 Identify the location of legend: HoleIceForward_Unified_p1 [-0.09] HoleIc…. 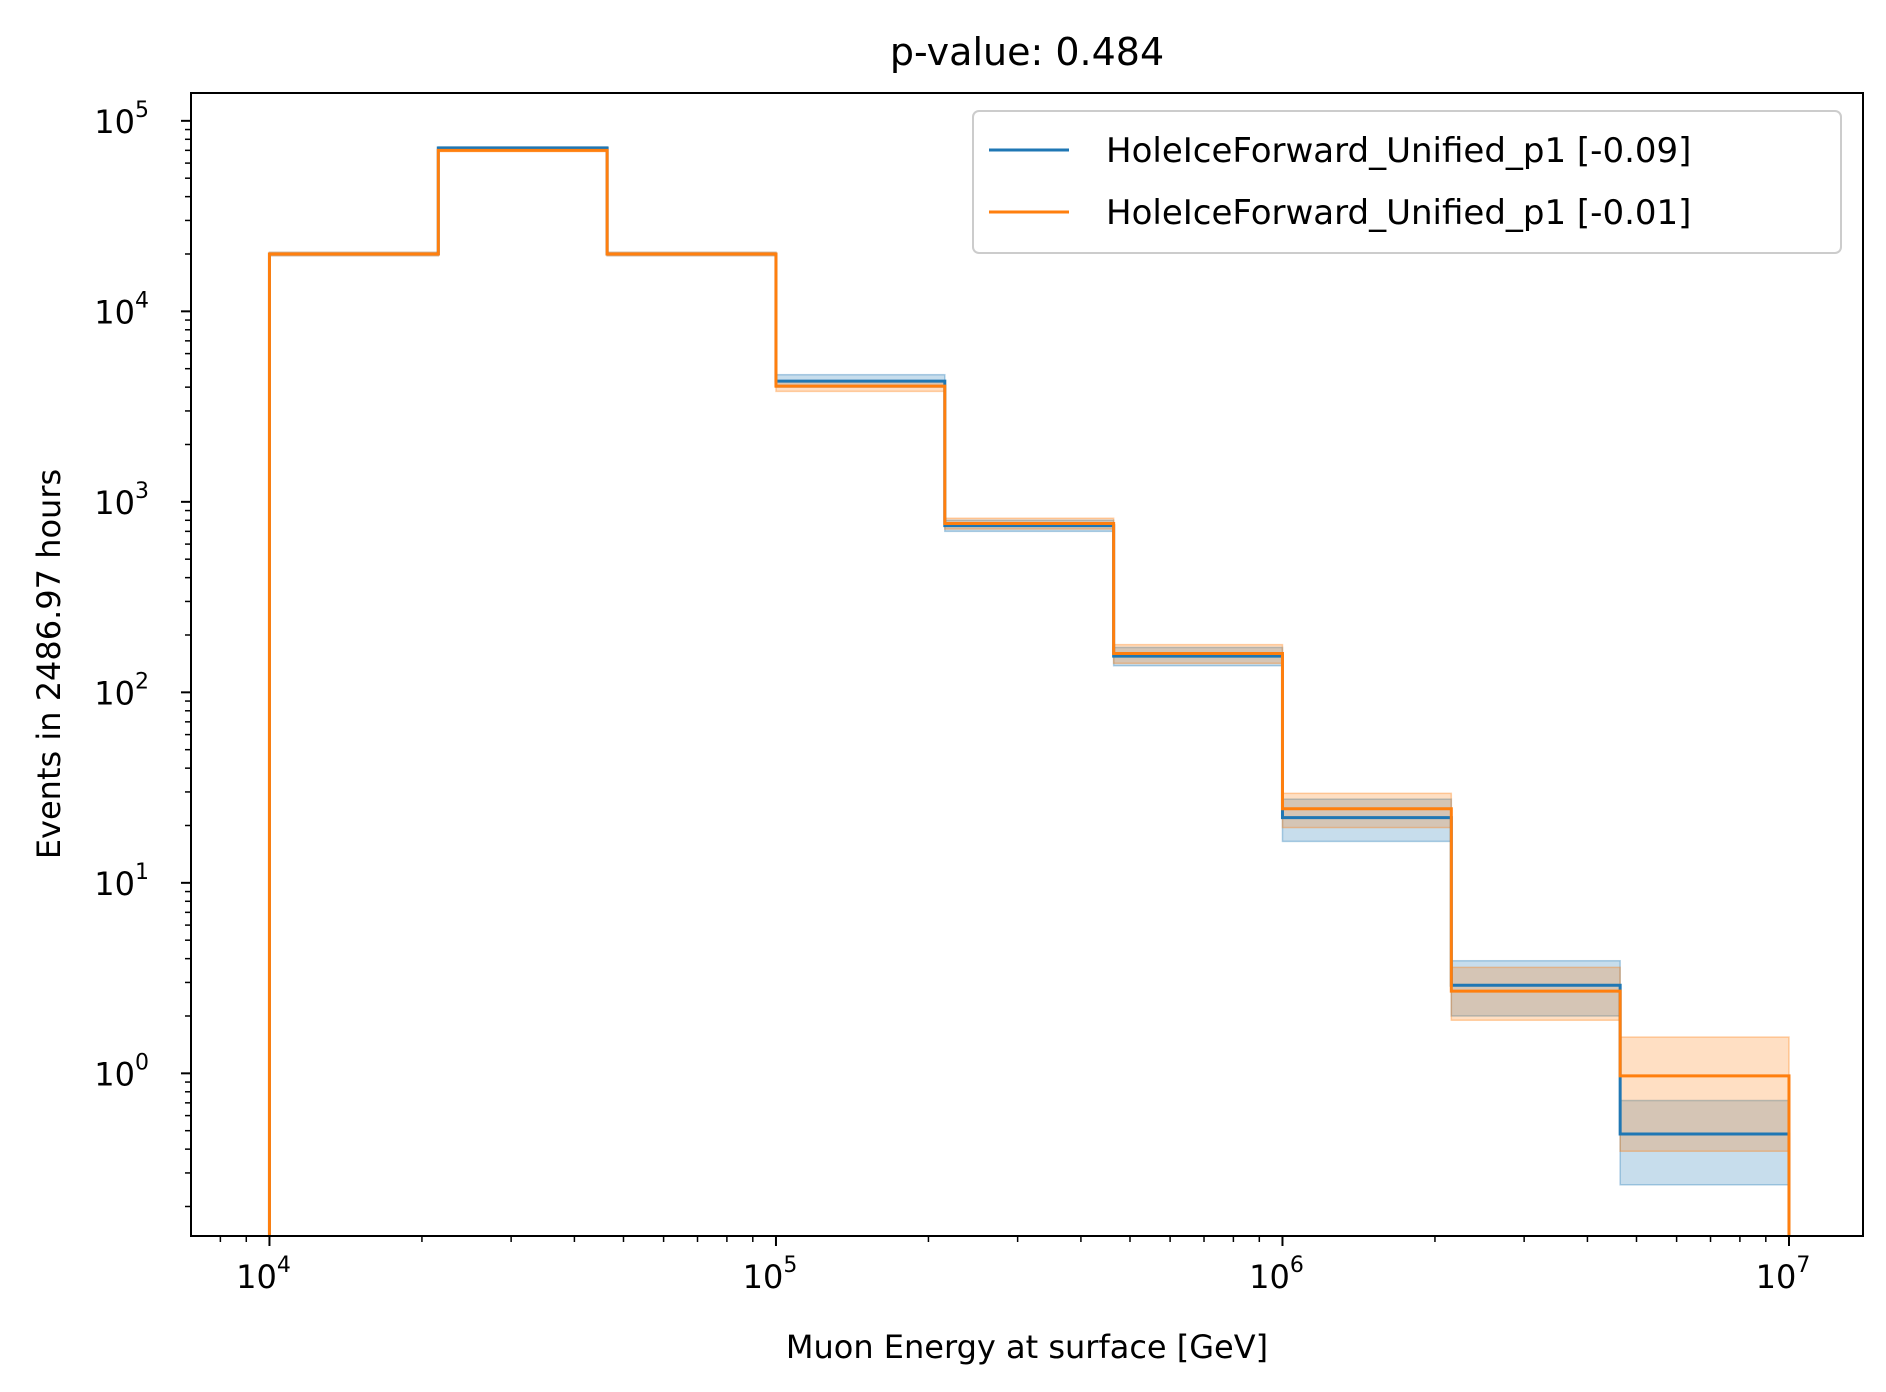
(1407, 182).